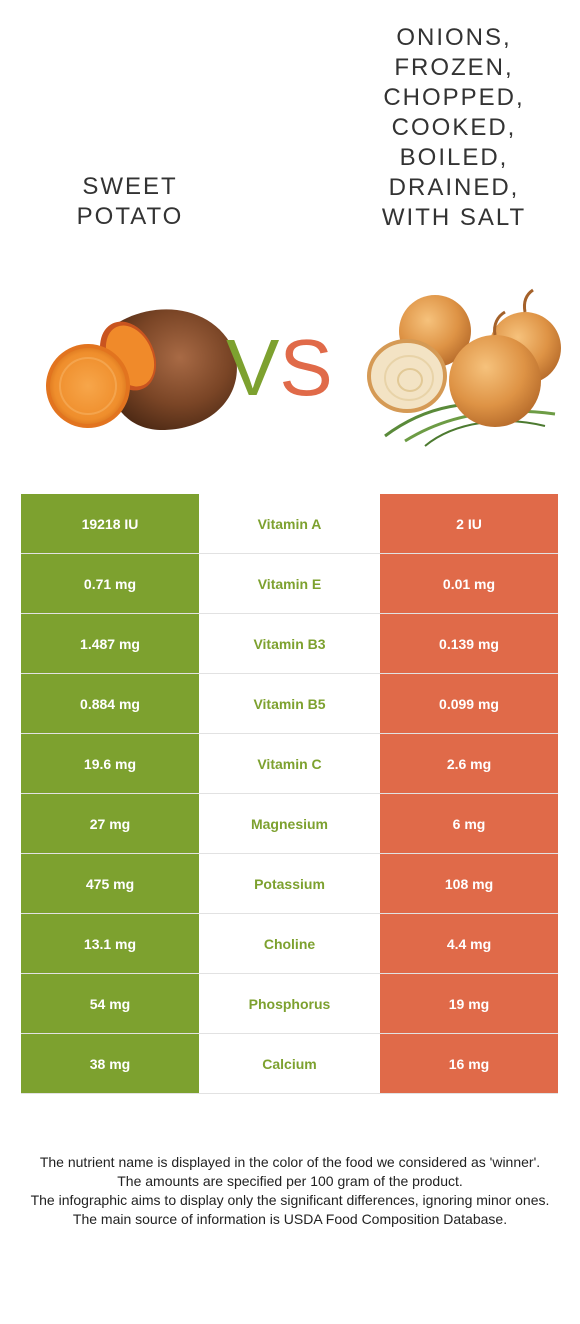  I want to click on right-value: 0.139 mg, so click(468, 643).